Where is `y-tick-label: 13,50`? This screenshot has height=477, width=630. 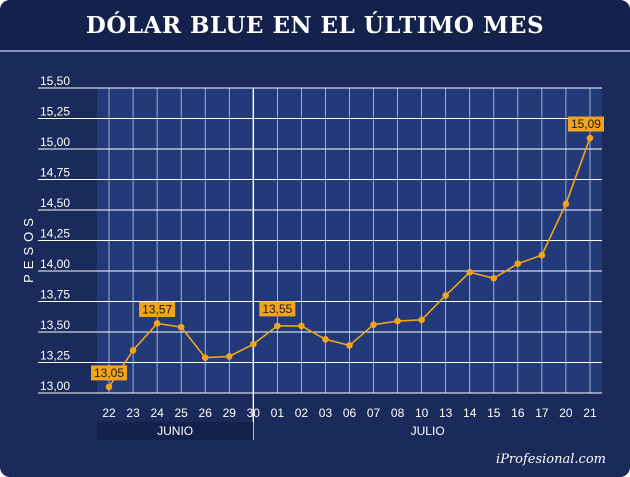
y-tick-label: 13,50 is located at coordinates (55, 325).